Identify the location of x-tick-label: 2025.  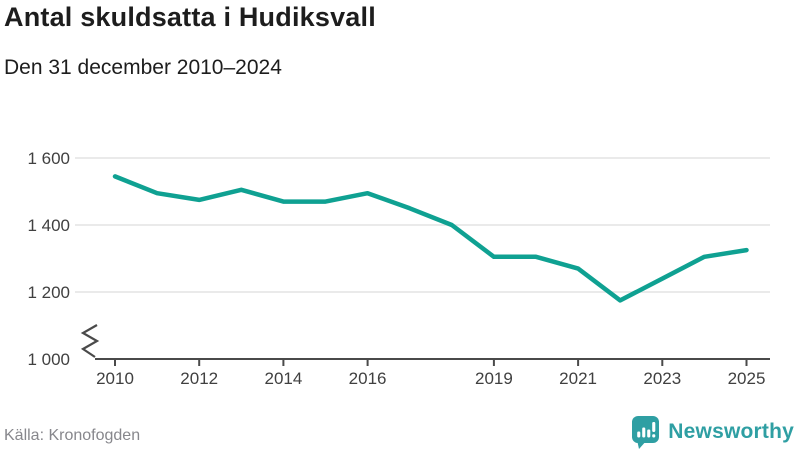
(747, 378).